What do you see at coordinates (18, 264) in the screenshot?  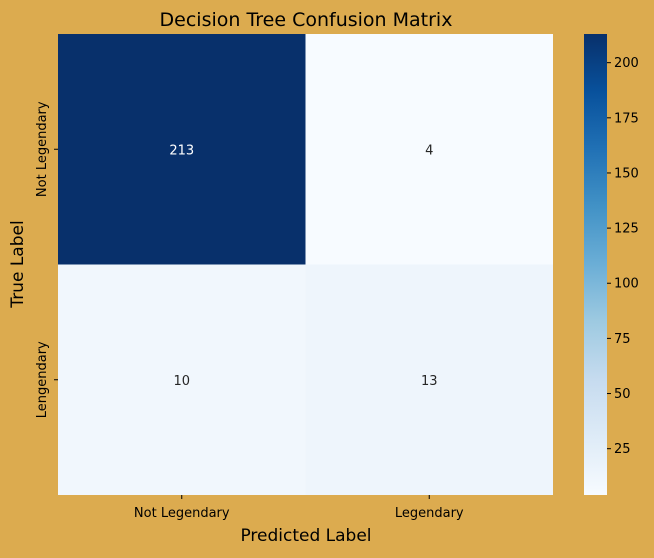 I see `y-axis-label: True Label` at bounding box center [18, 264].